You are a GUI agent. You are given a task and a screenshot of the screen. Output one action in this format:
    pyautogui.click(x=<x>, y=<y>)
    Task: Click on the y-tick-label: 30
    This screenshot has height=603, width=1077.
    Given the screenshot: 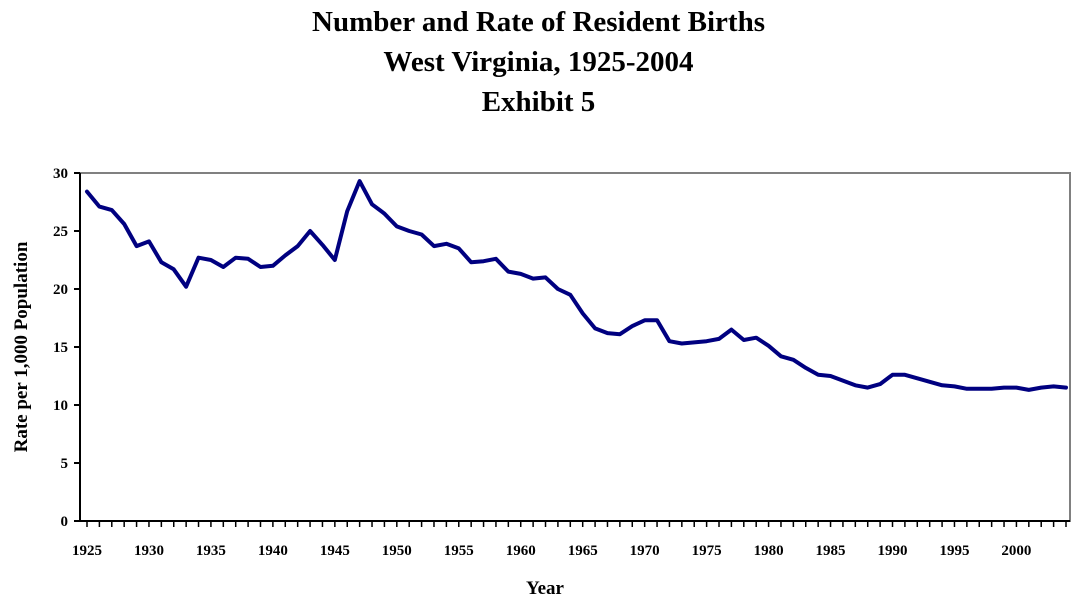 What is the action you would take?
    pyautogui.click(x=60, y=174)
    